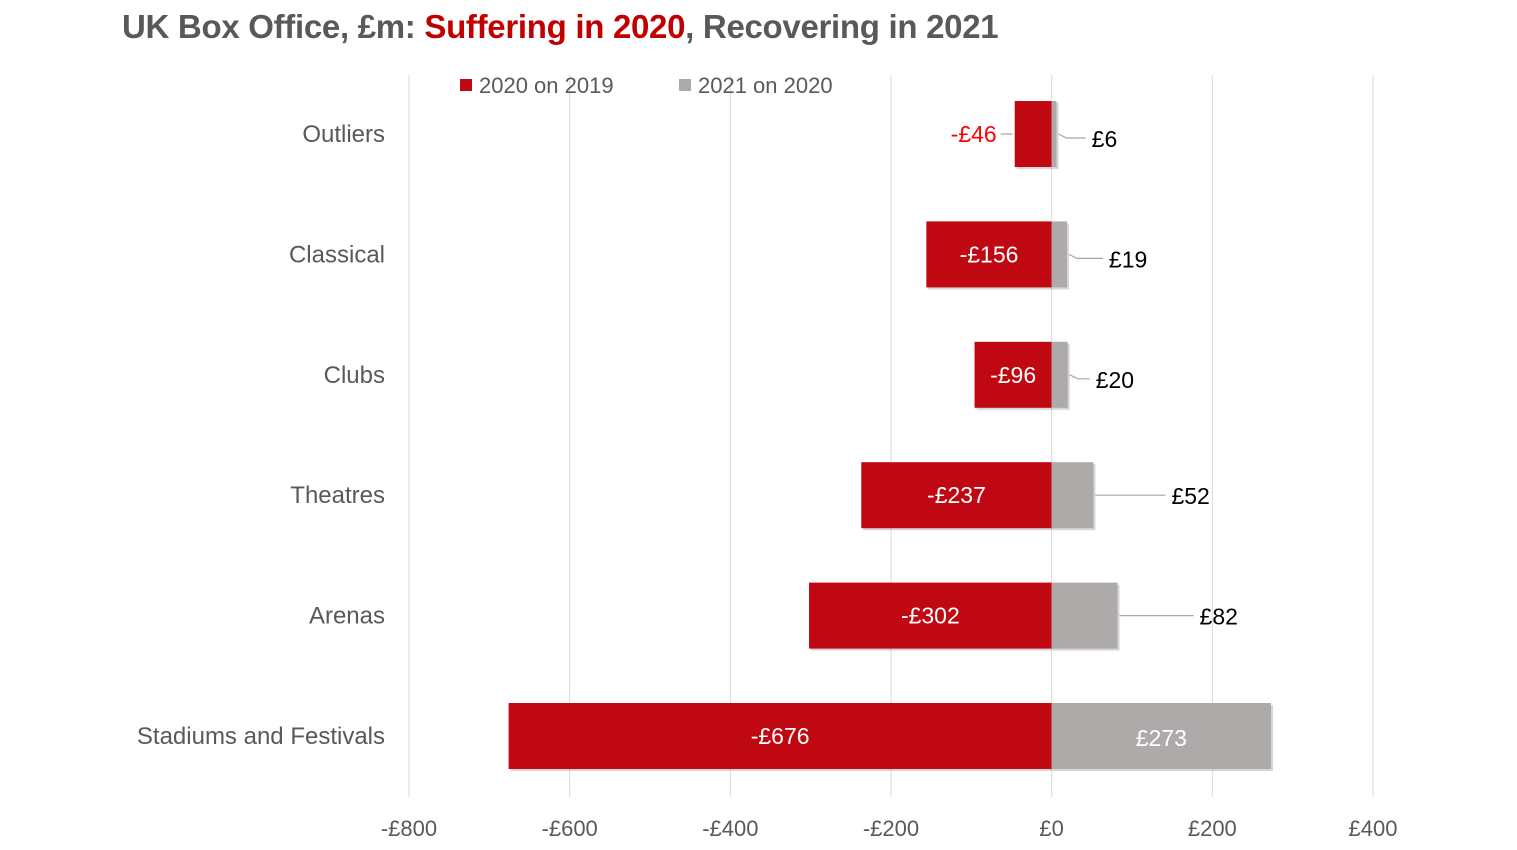  What do you see at coordinates (354, 375) in the screenshot?
I see `category-label: Clubs` at bounding box center [354, 375].